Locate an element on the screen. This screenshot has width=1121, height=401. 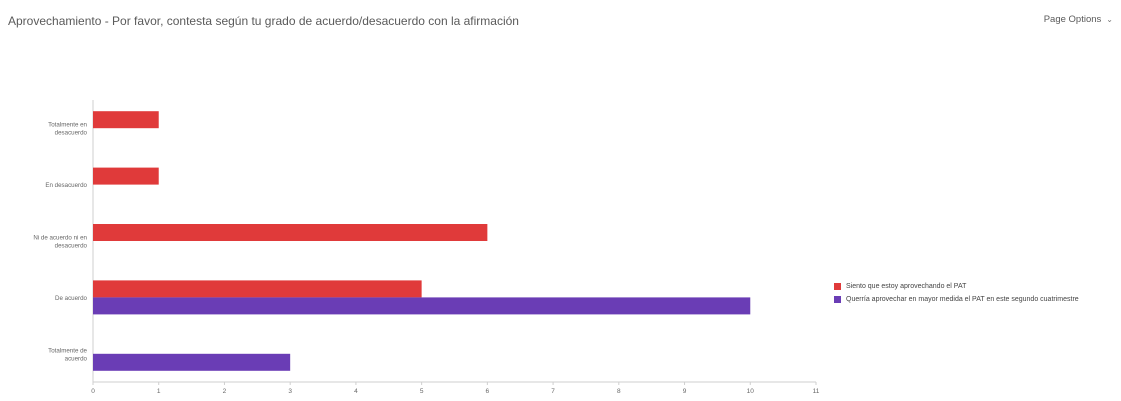
x-tick-label: 9 is located at coordinates (685, 391).